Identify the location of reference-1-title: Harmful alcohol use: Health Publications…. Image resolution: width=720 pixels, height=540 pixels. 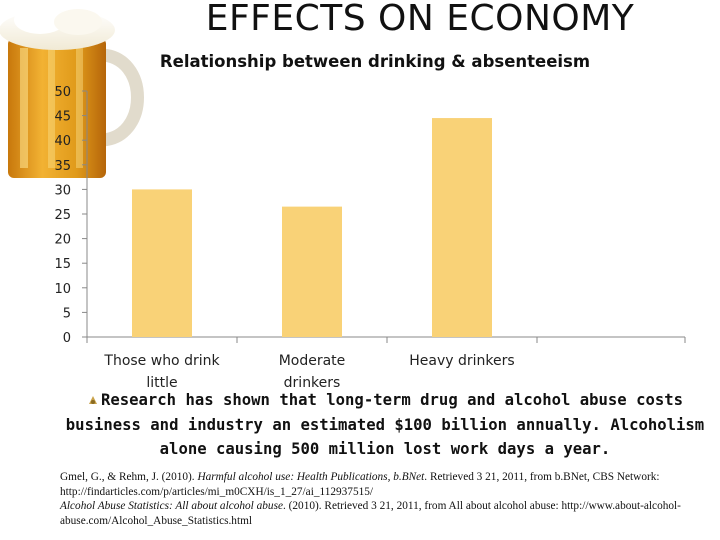
(311, 477).